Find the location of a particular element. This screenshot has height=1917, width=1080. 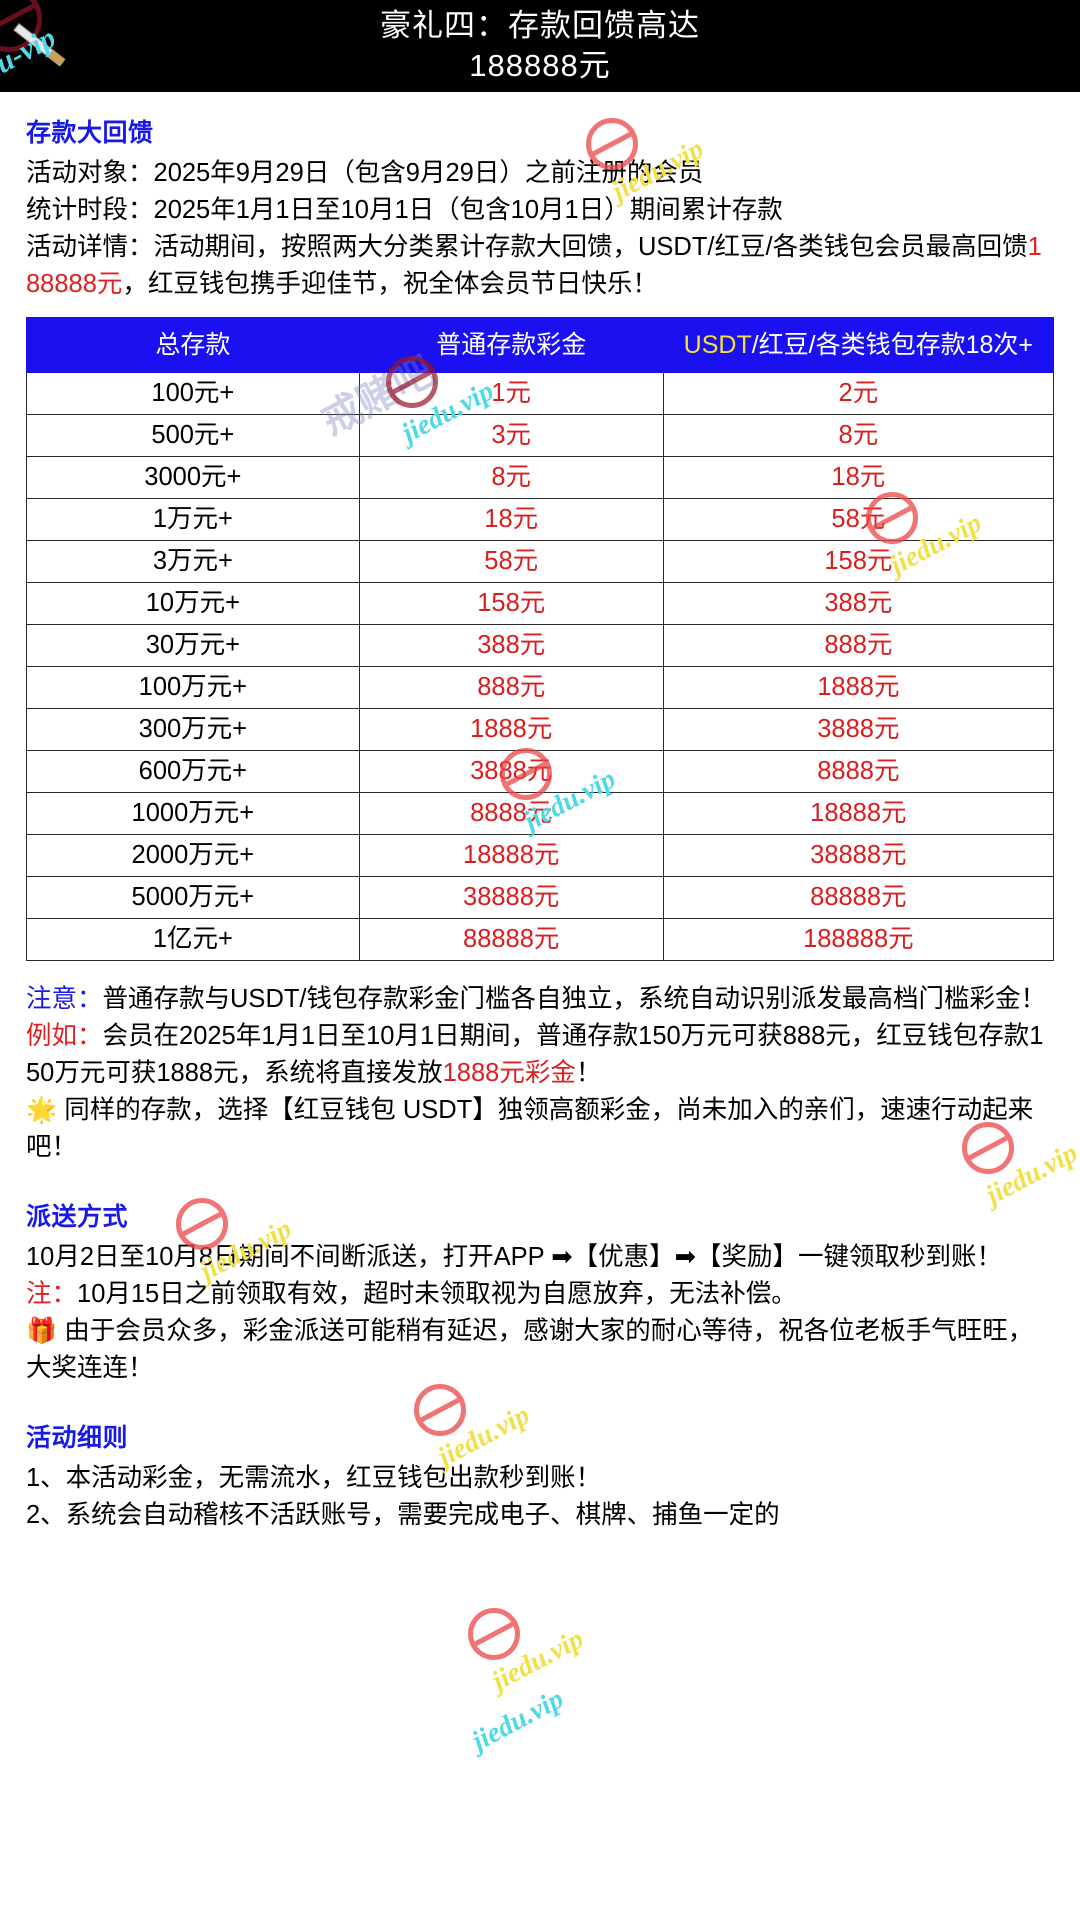

cell-usdt-bonus: 88888元 is located at coordinates (858, 897).